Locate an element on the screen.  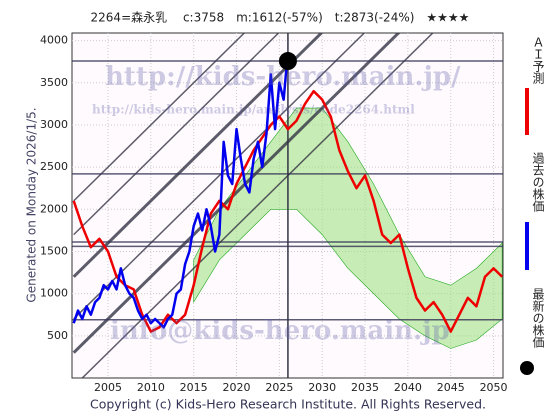
legend-label: 最新の株価 is located at coordinates (538, 318).